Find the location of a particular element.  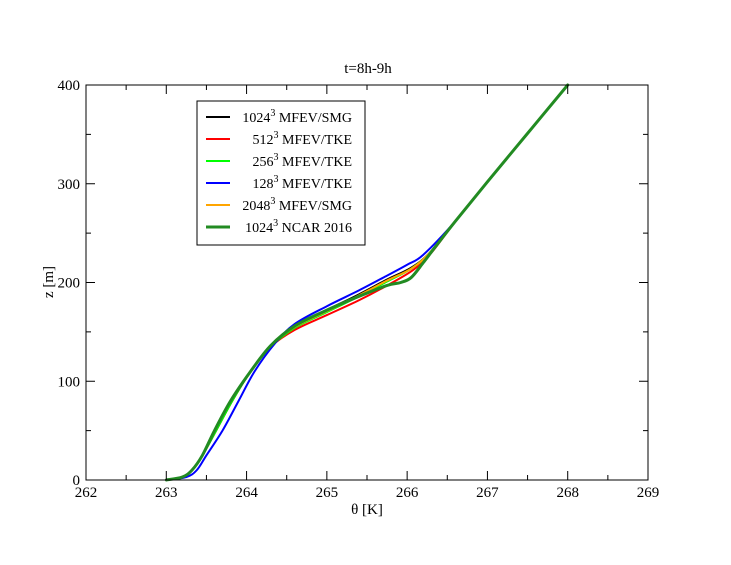

chart-title: t=8h-9h is located at coordinates (368, 69).